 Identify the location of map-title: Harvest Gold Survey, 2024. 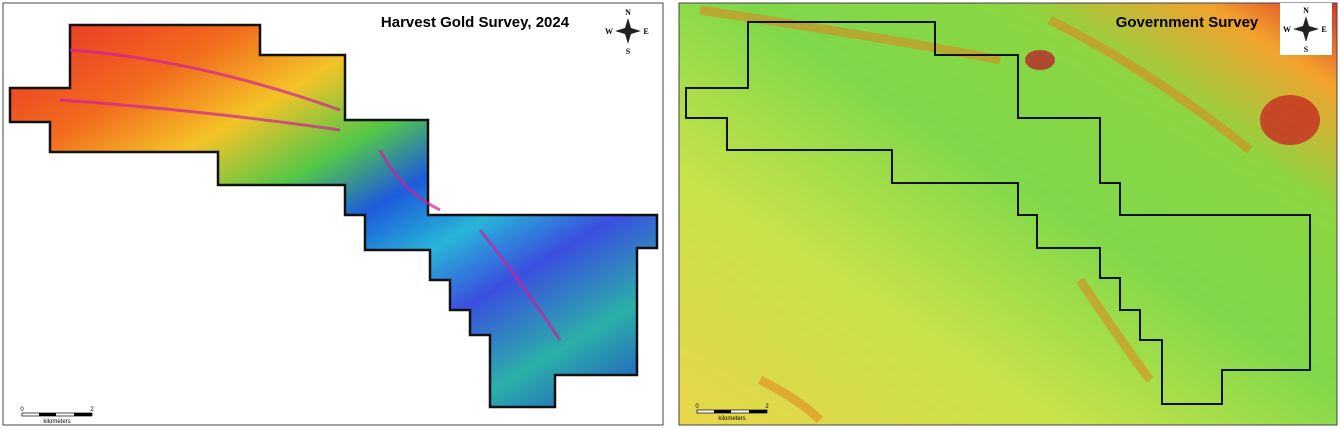
(475, 22).